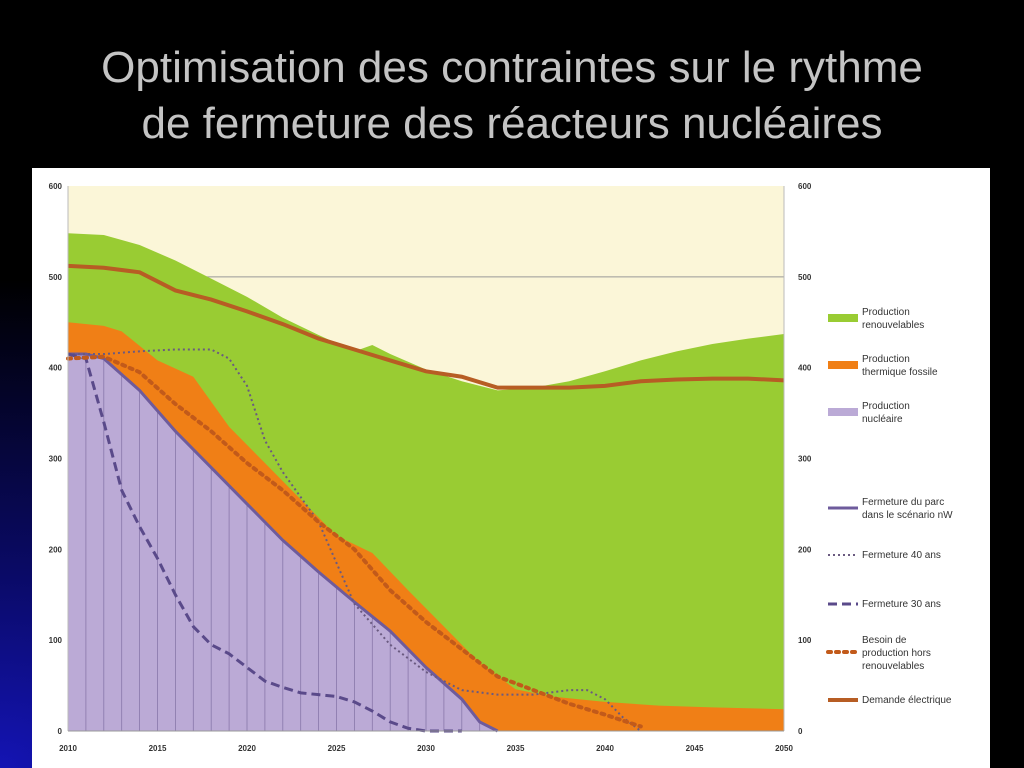 Image resolution: width=1024 pixels, height=768 pixels. What do you see at coordinates (784, 748) in the screenshot?
I see `x-tick-label: 2050` at bounding box center [784, 748].